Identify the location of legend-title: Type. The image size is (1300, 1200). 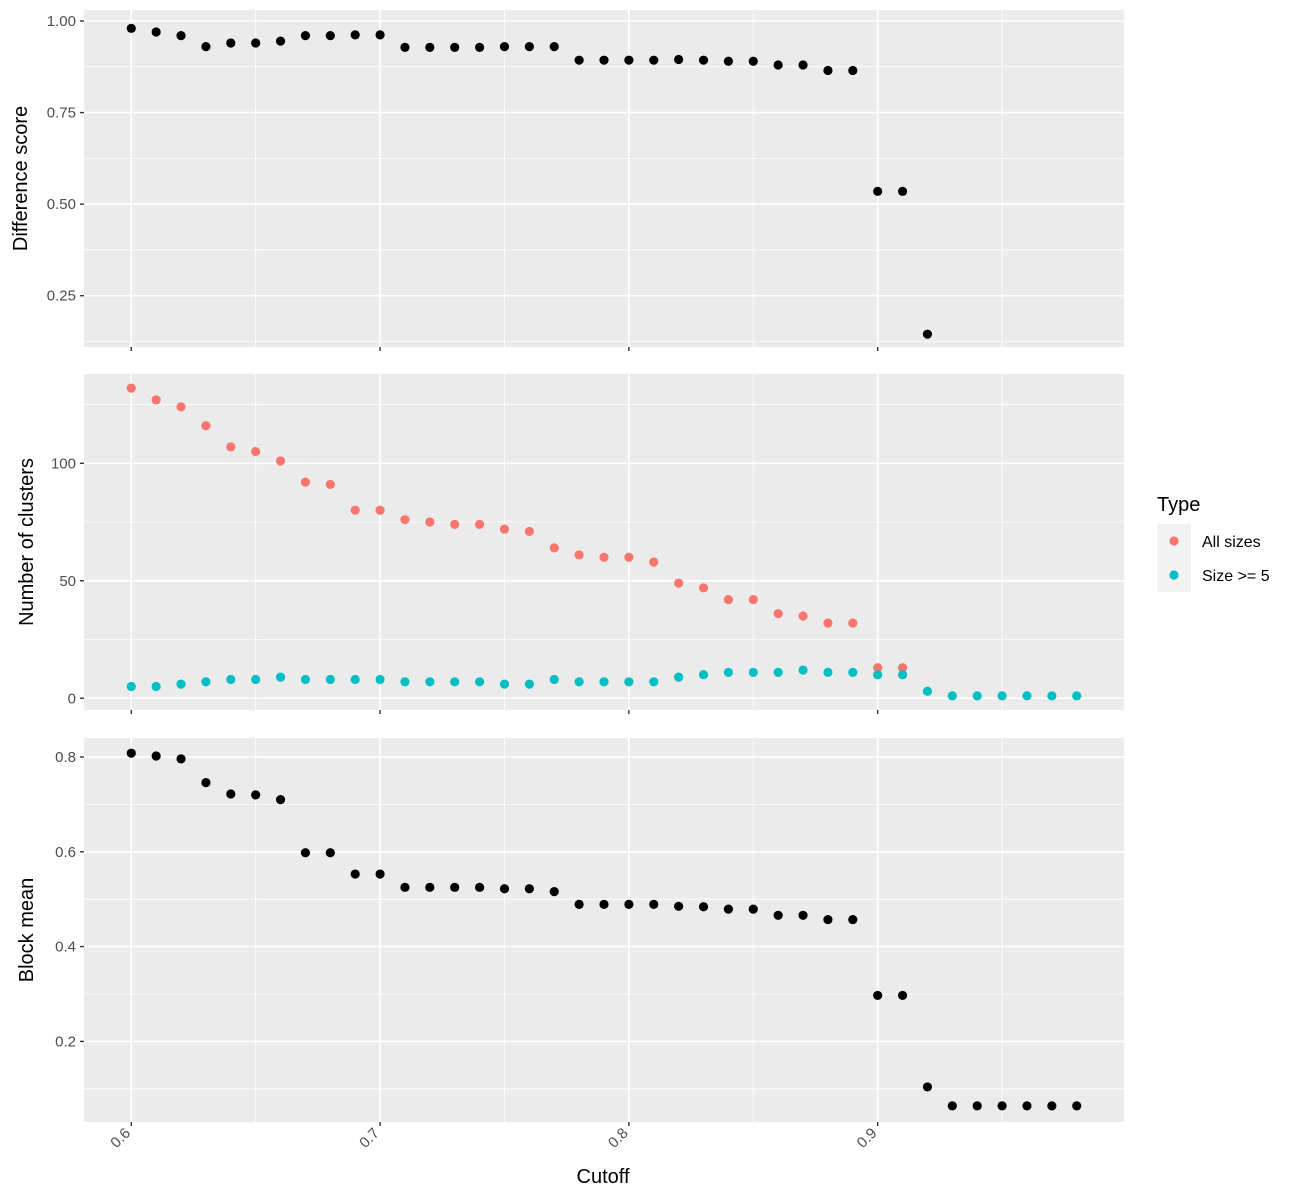
(1178, 505).